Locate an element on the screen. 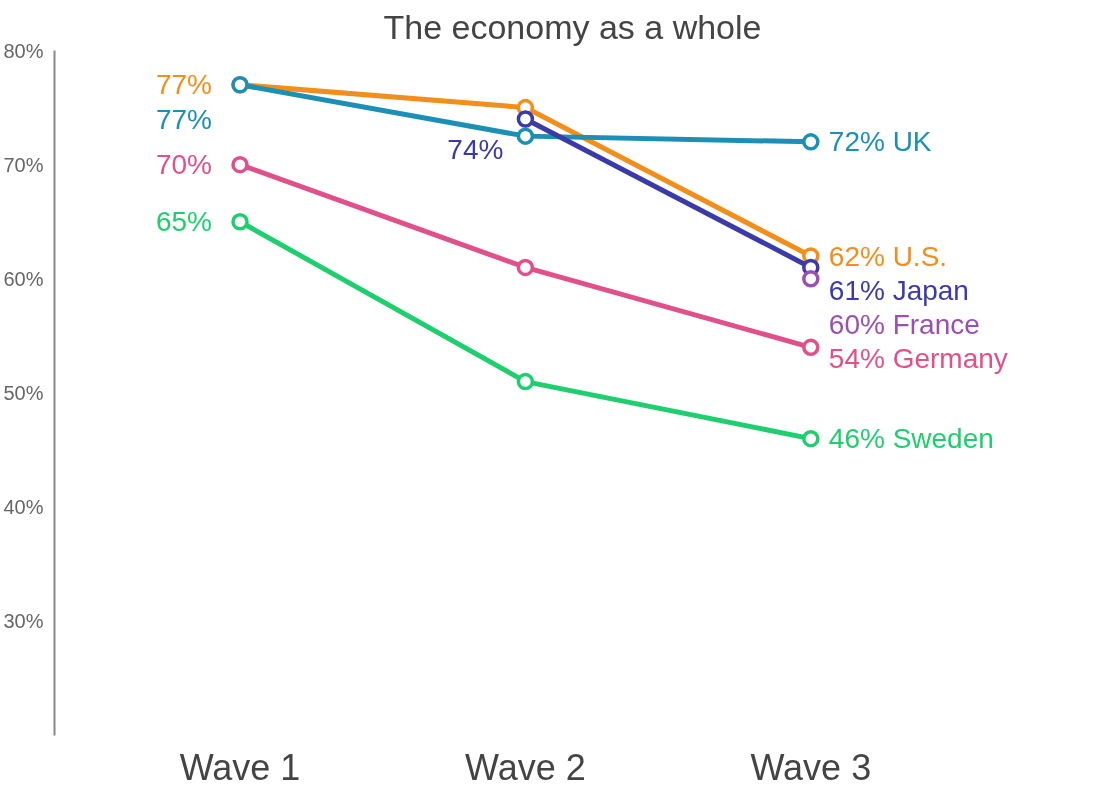 The image size is (1111, 796). y-tick-label: 60% is located at coordinates (23, 278).